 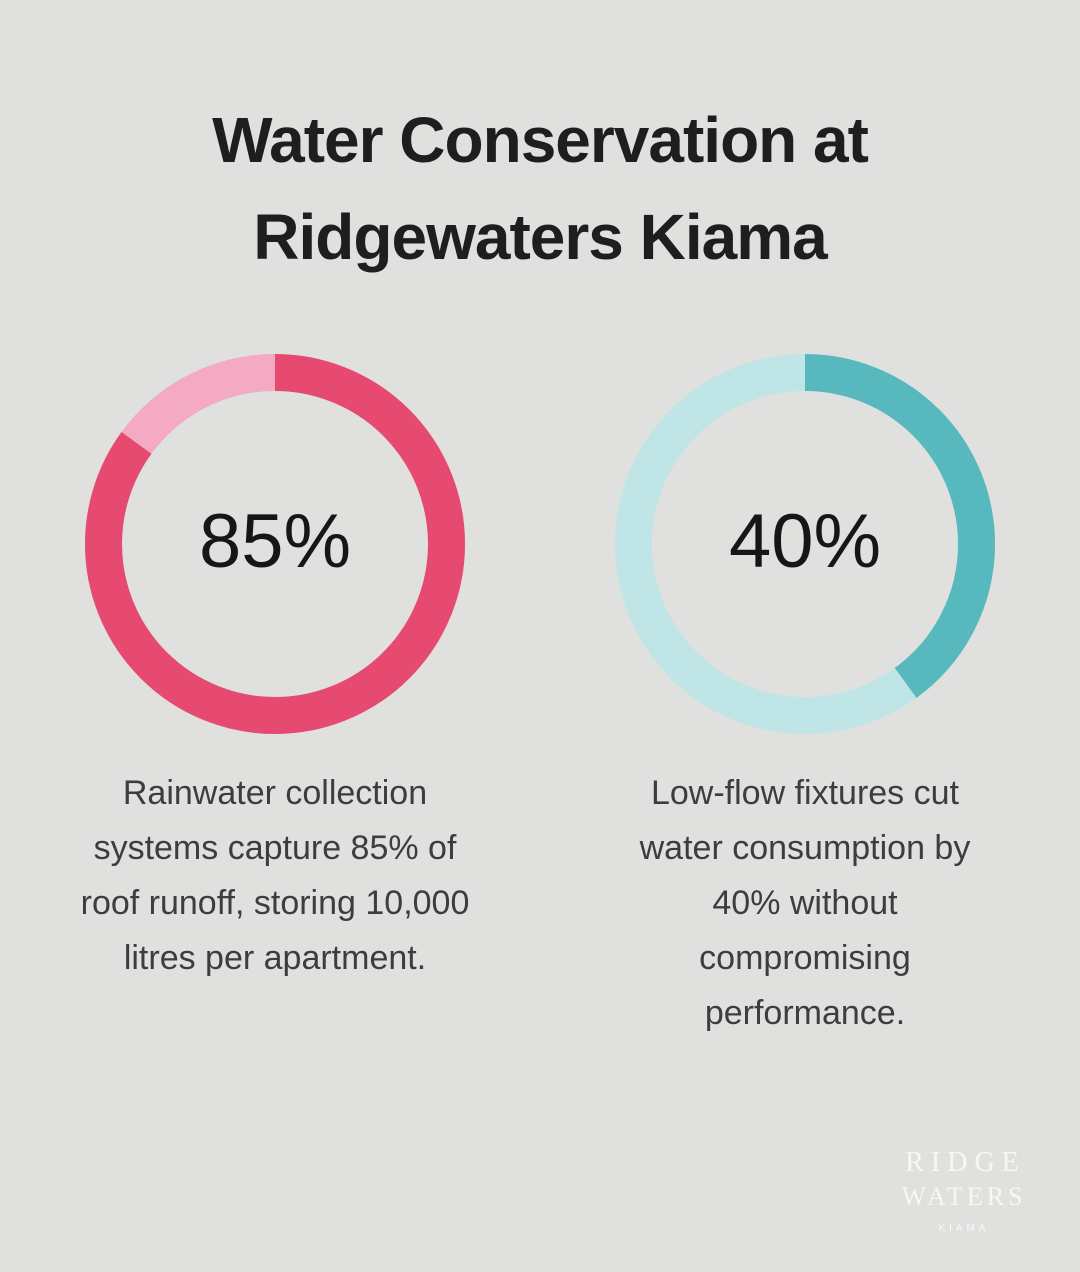 I want to click on brand-logo-kiama: KIAMA, so click(x=964, y=1228).